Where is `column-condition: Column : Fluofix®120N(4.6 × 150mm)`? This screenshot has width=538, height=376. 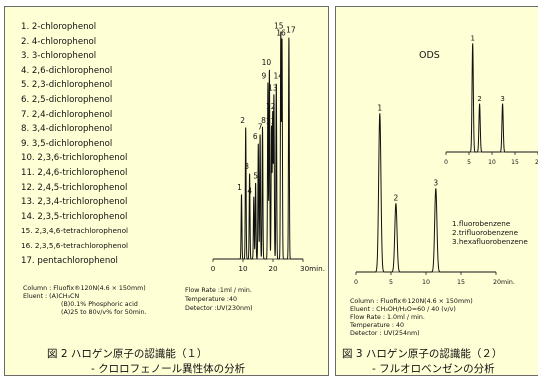
column-condition: Column : Fluofix®120N(4.6 × 150mm) is located at coordinates (84, 288).